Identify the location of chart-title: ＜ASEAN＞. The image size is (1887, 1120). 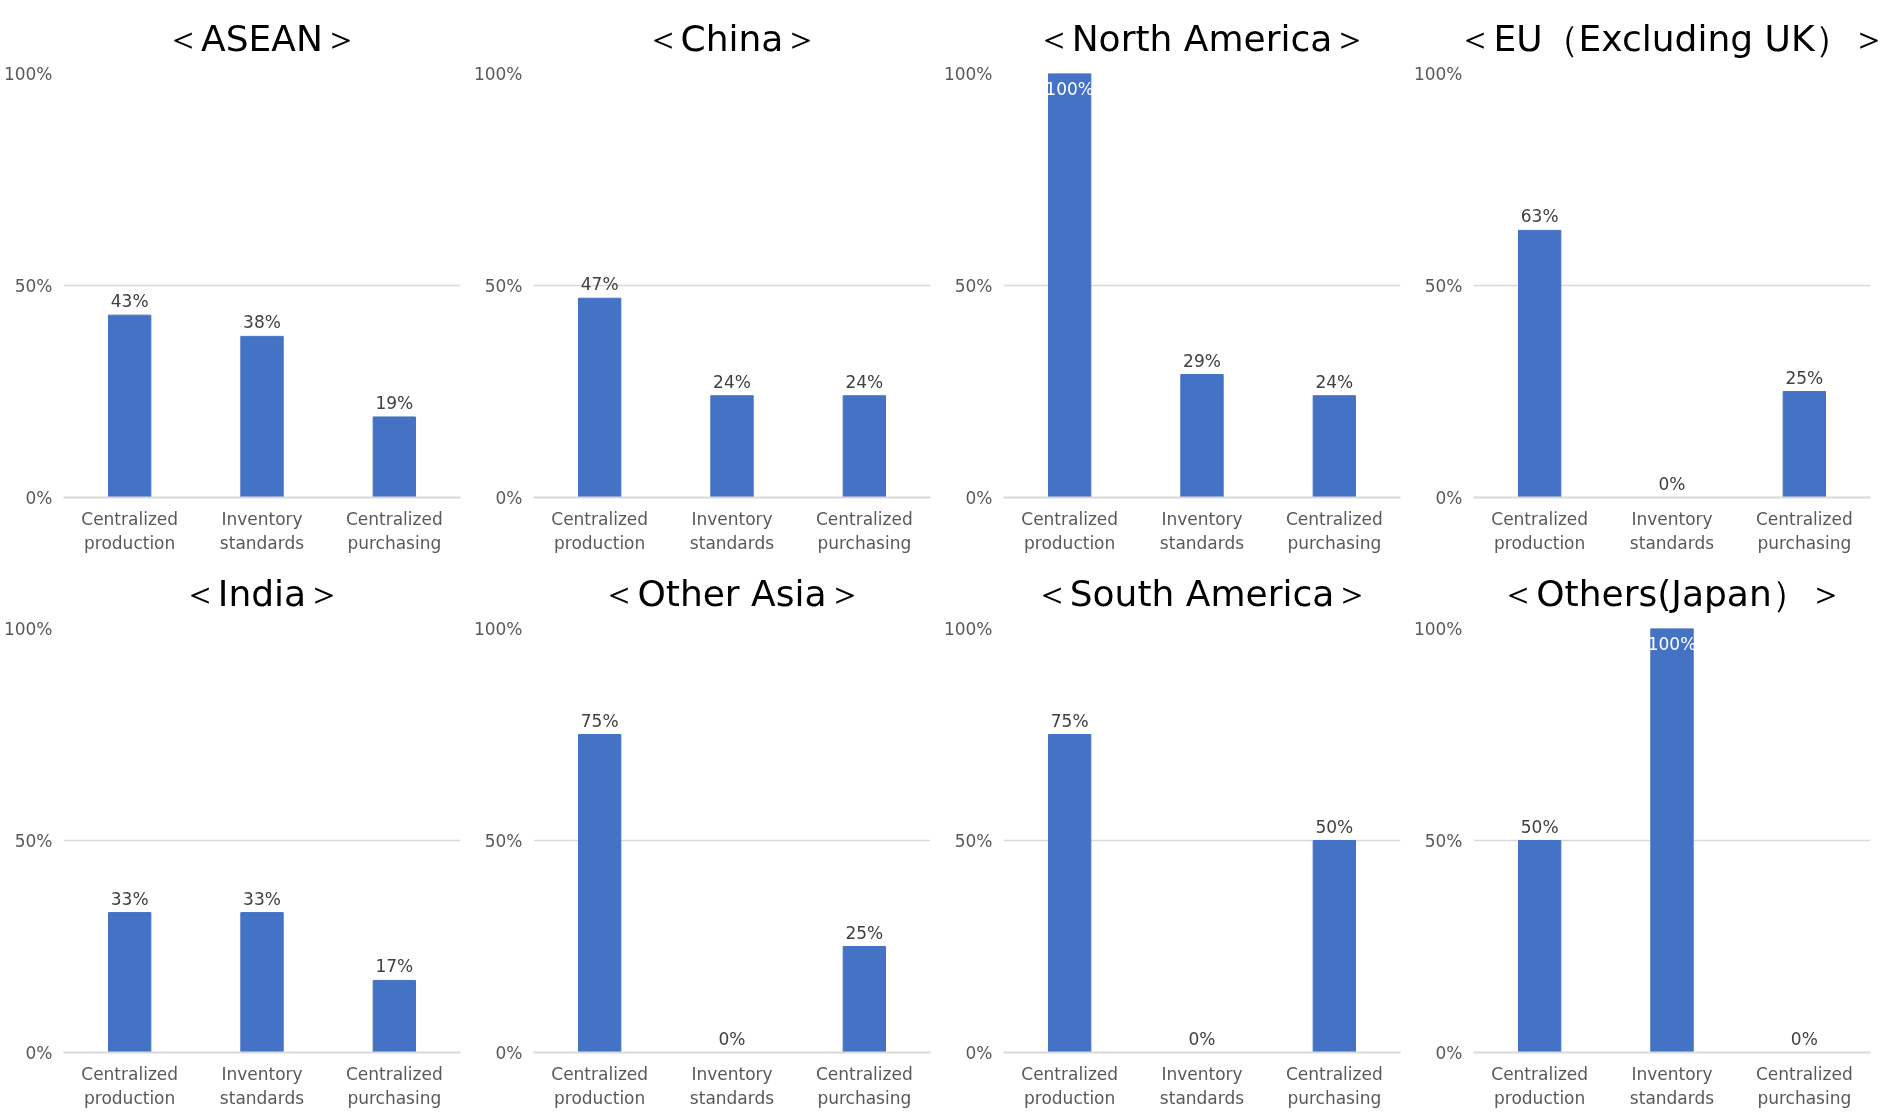
(262, 38).